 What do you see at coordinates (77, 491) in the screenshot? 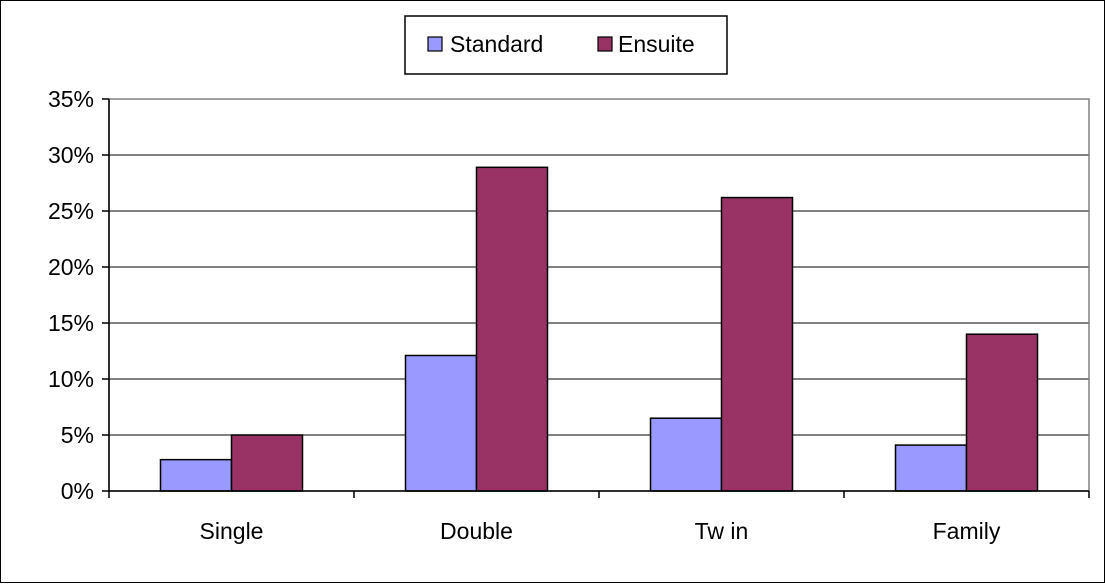
I see `y-tick-label: 0%` at bounding box center [77, 491].